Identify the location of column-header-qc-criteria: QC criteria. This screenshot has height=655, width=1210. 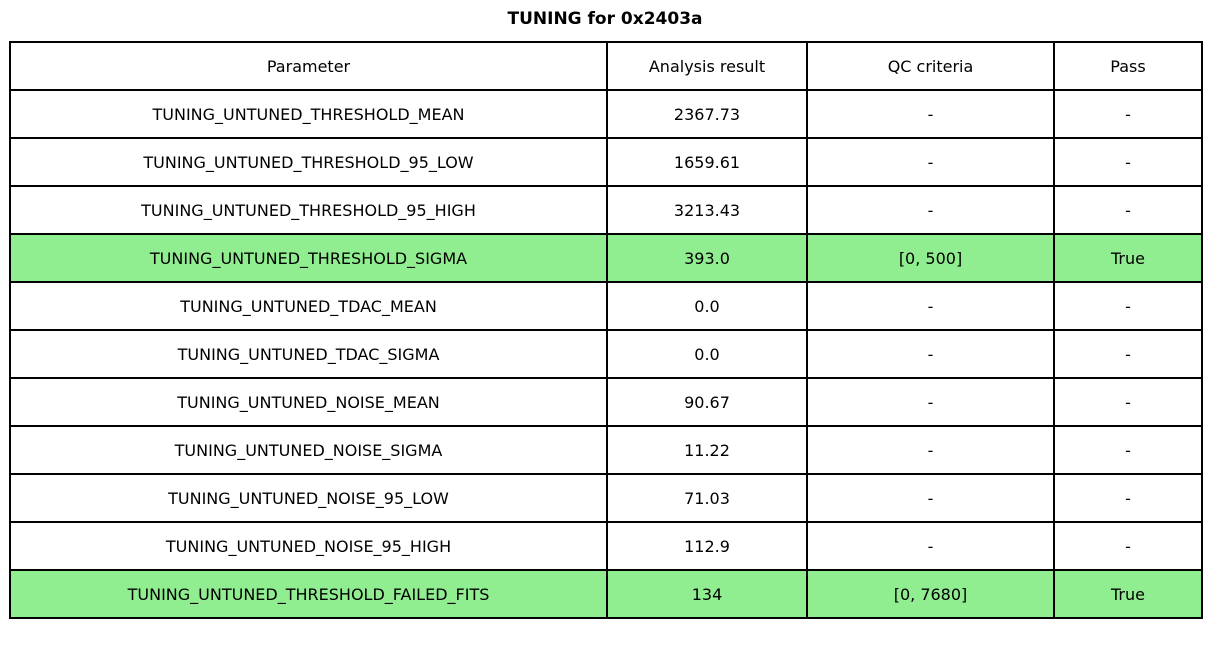
(930, 66).